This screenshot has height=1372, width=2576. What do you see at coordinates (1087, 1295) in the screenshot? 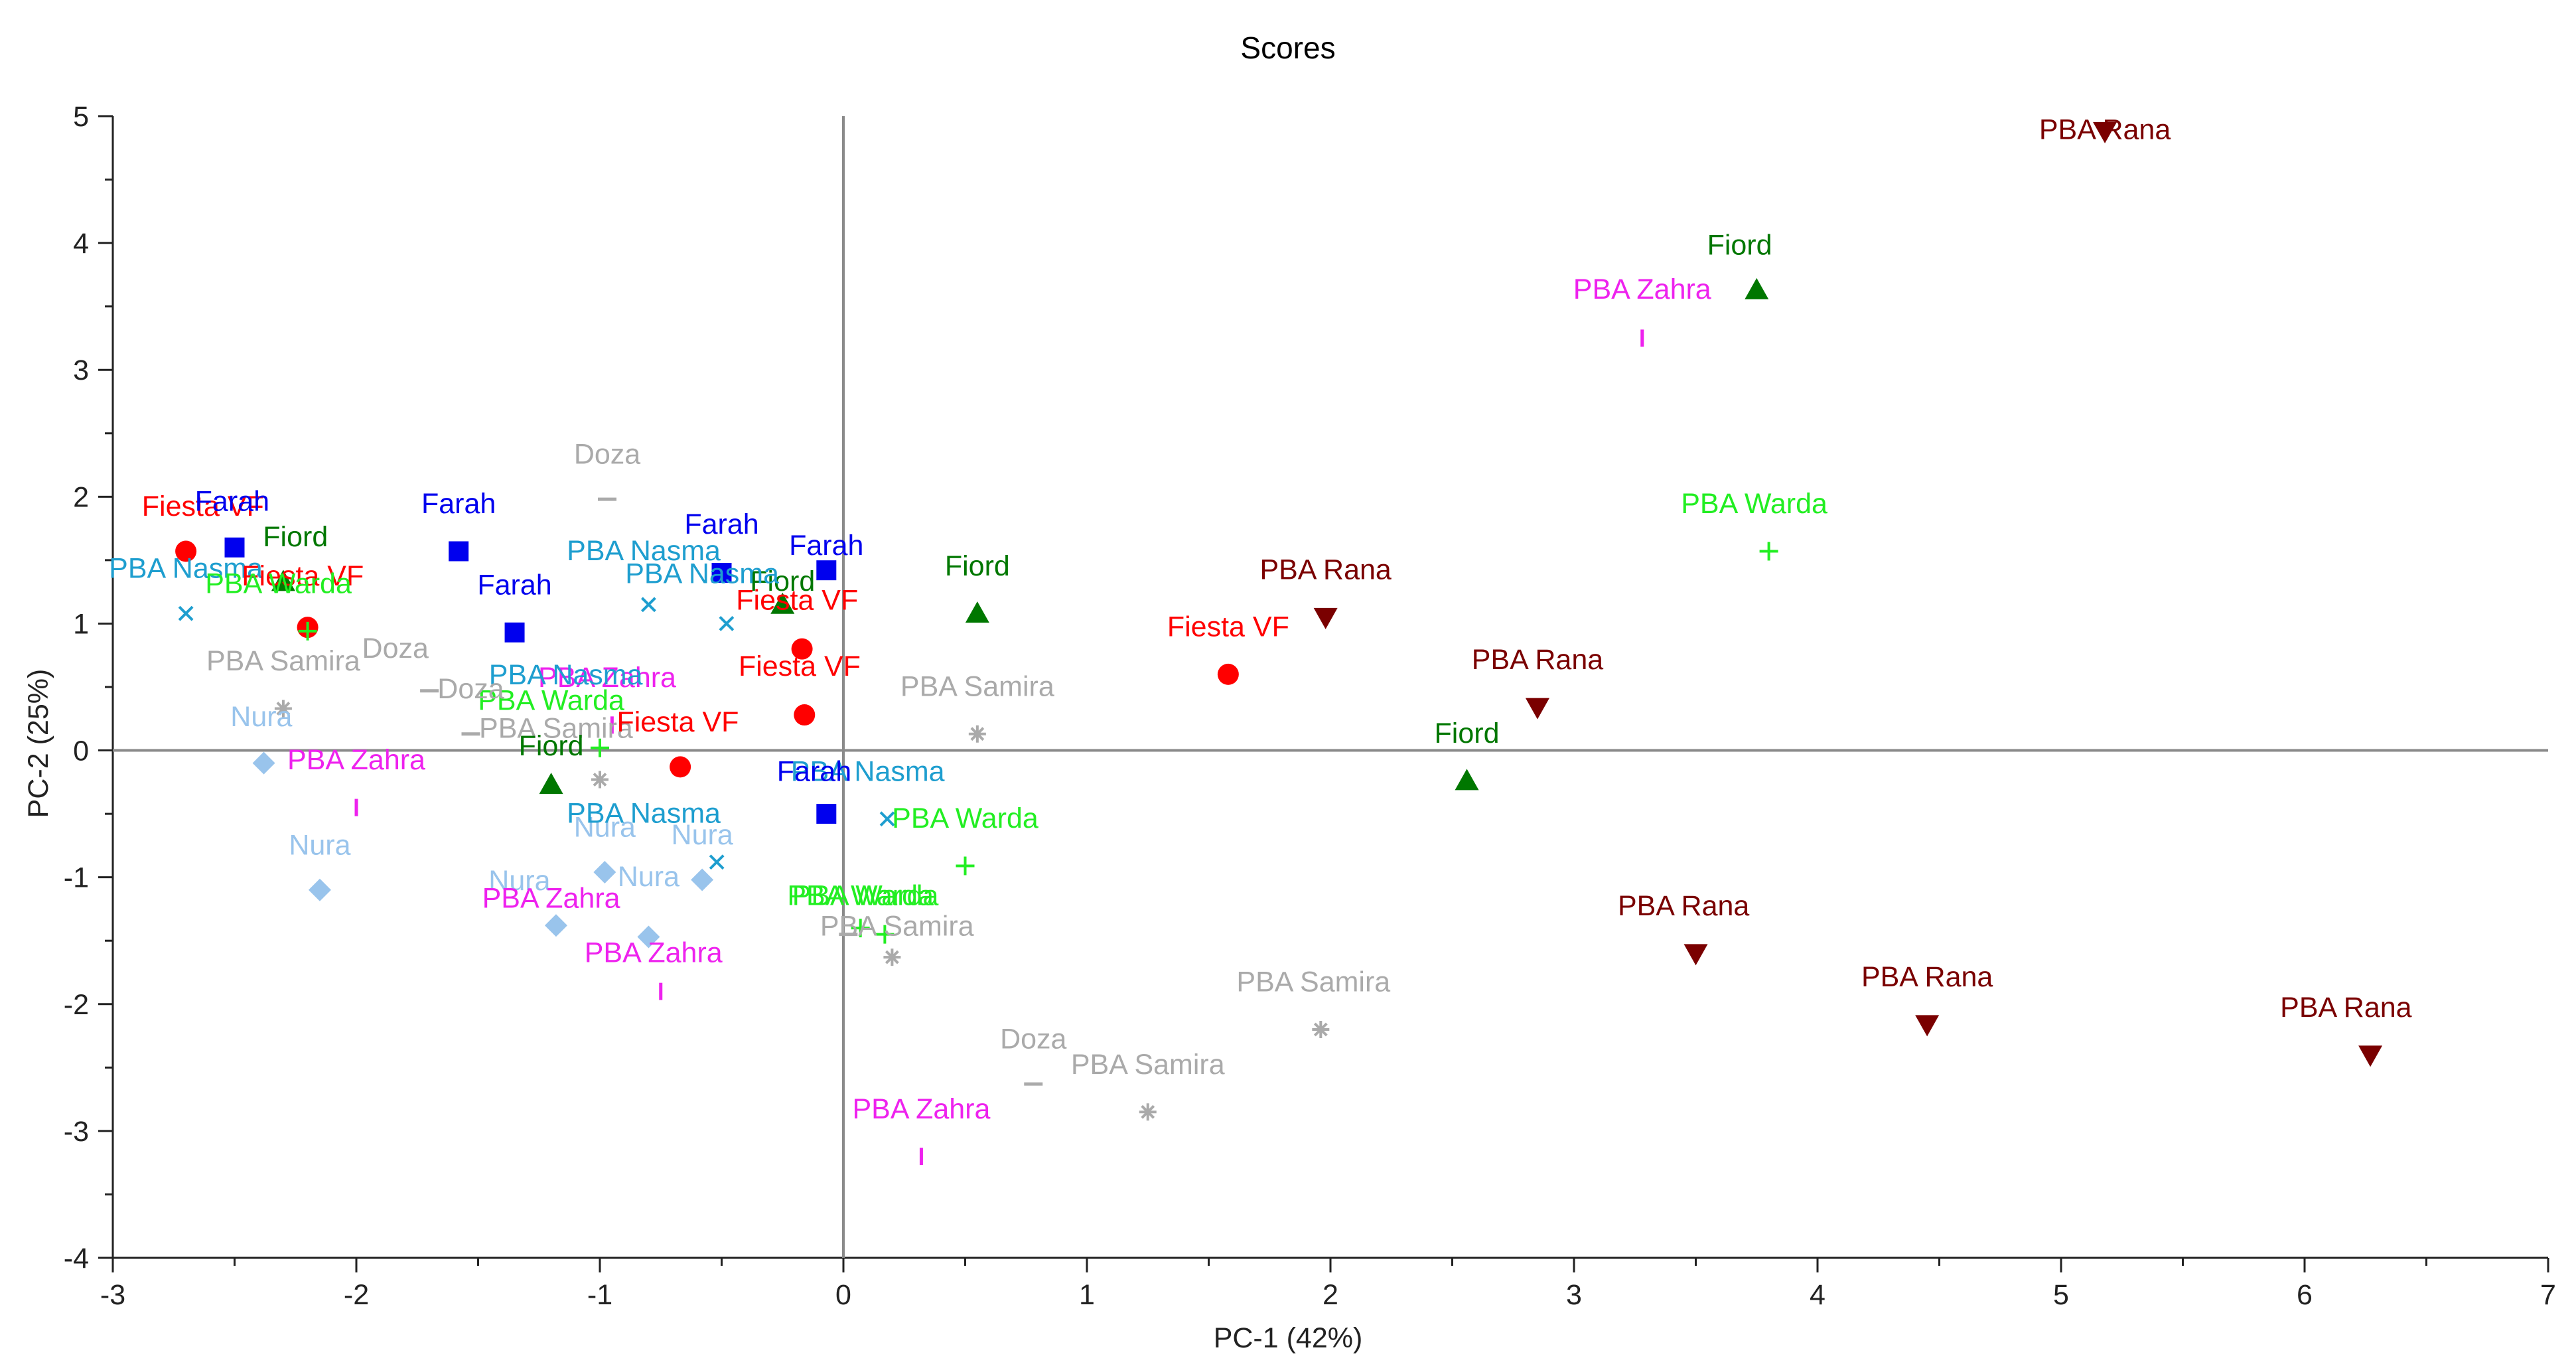
I see `x-tick-label: 1` at bounding box center [1087, 1295].